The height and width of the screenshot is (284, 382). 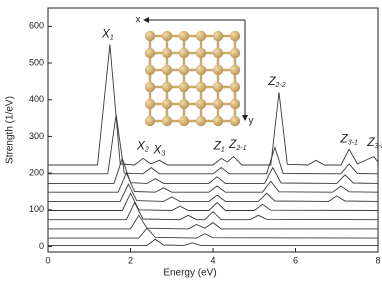 What do you see at coordinates (36, 172) in the screenshot?
I see `y-tick-label: 200` at bounding box center [36, 172].